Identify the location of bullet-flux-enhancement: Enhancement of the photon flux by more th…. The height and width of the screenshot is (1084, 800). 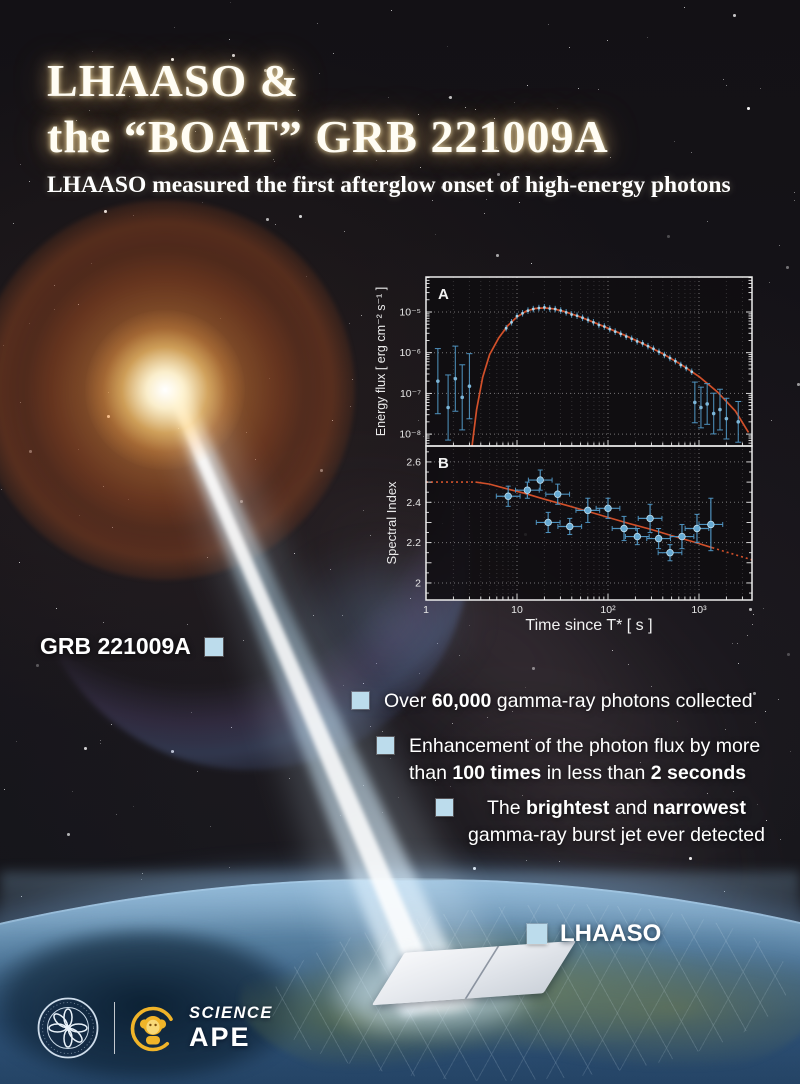
(568, 760).